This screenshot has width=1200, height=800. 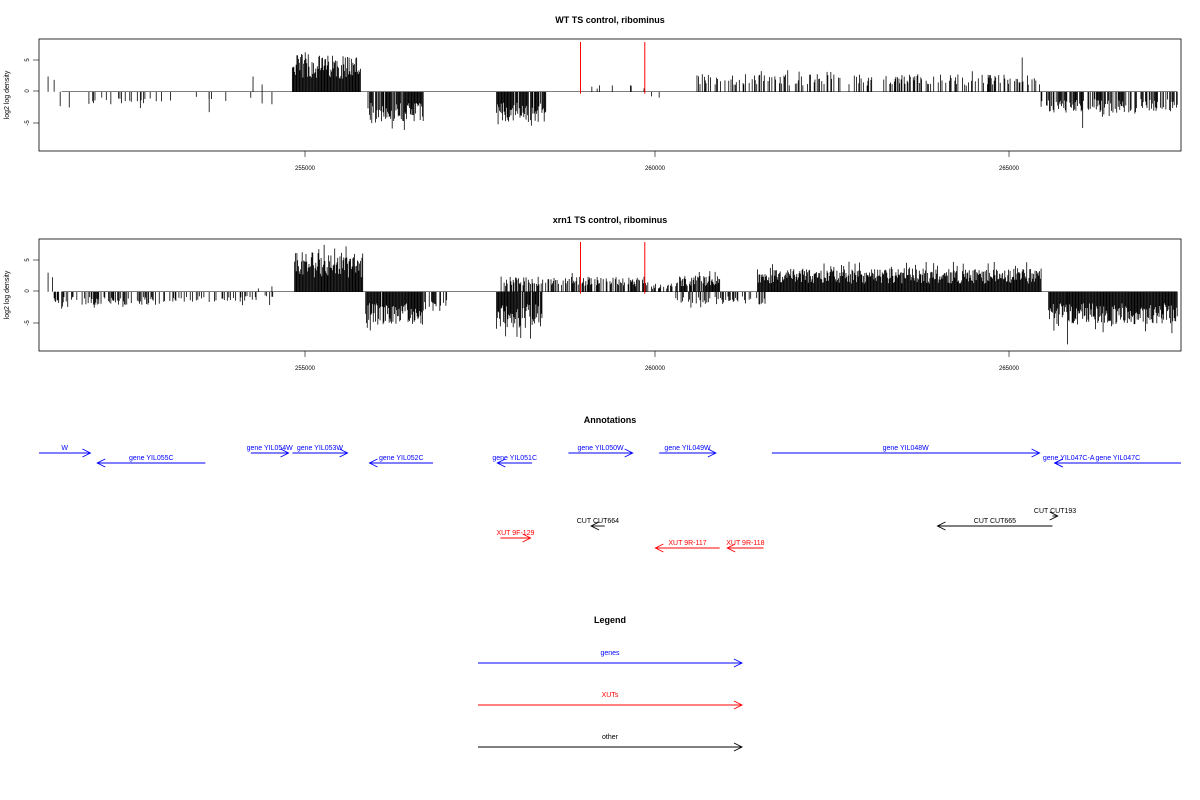 What do you see at coordinates (995, 521) in the screenshot?
I see `annotation-label: CUT CUT665` at bounding box center [995, 521].